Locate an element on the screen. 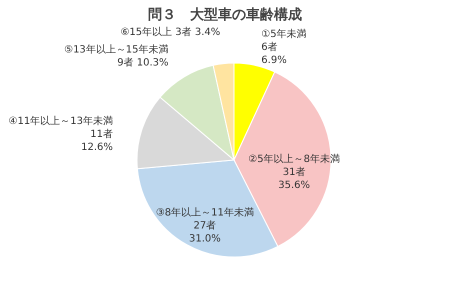  data-label: 27者 31.0% is located at coordinates (204, 232).